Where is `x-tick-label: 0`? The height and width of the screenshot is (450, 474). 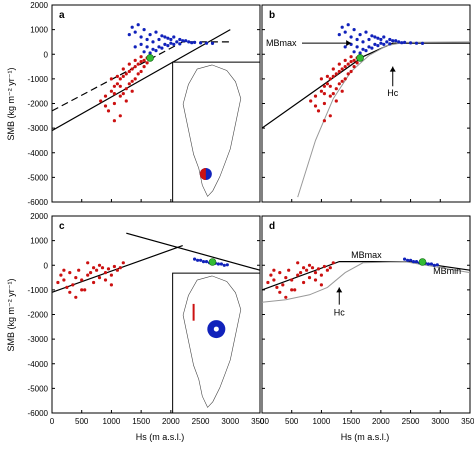 x-tick-label: 0 is located at coordinates (52, 421).